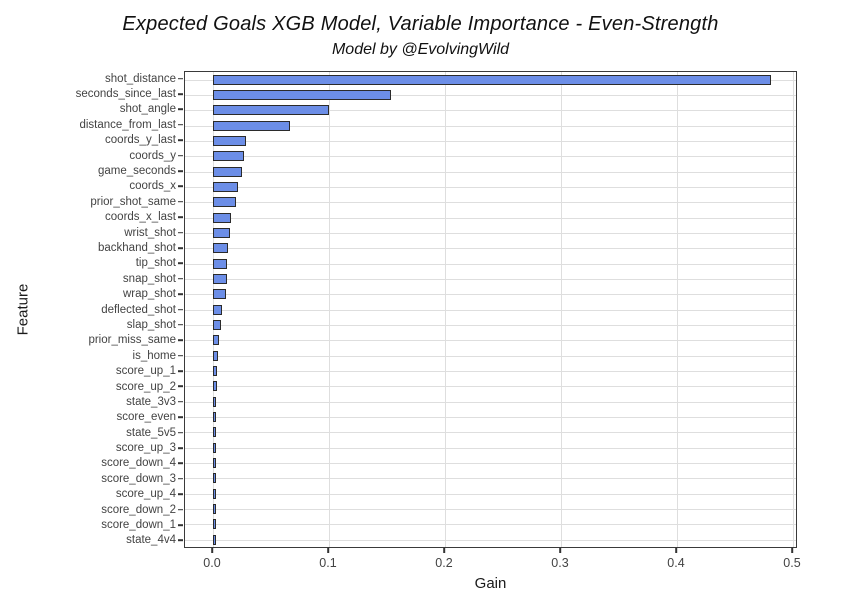  I want to click on importance-bar-slap_shot, so click(217, 324).